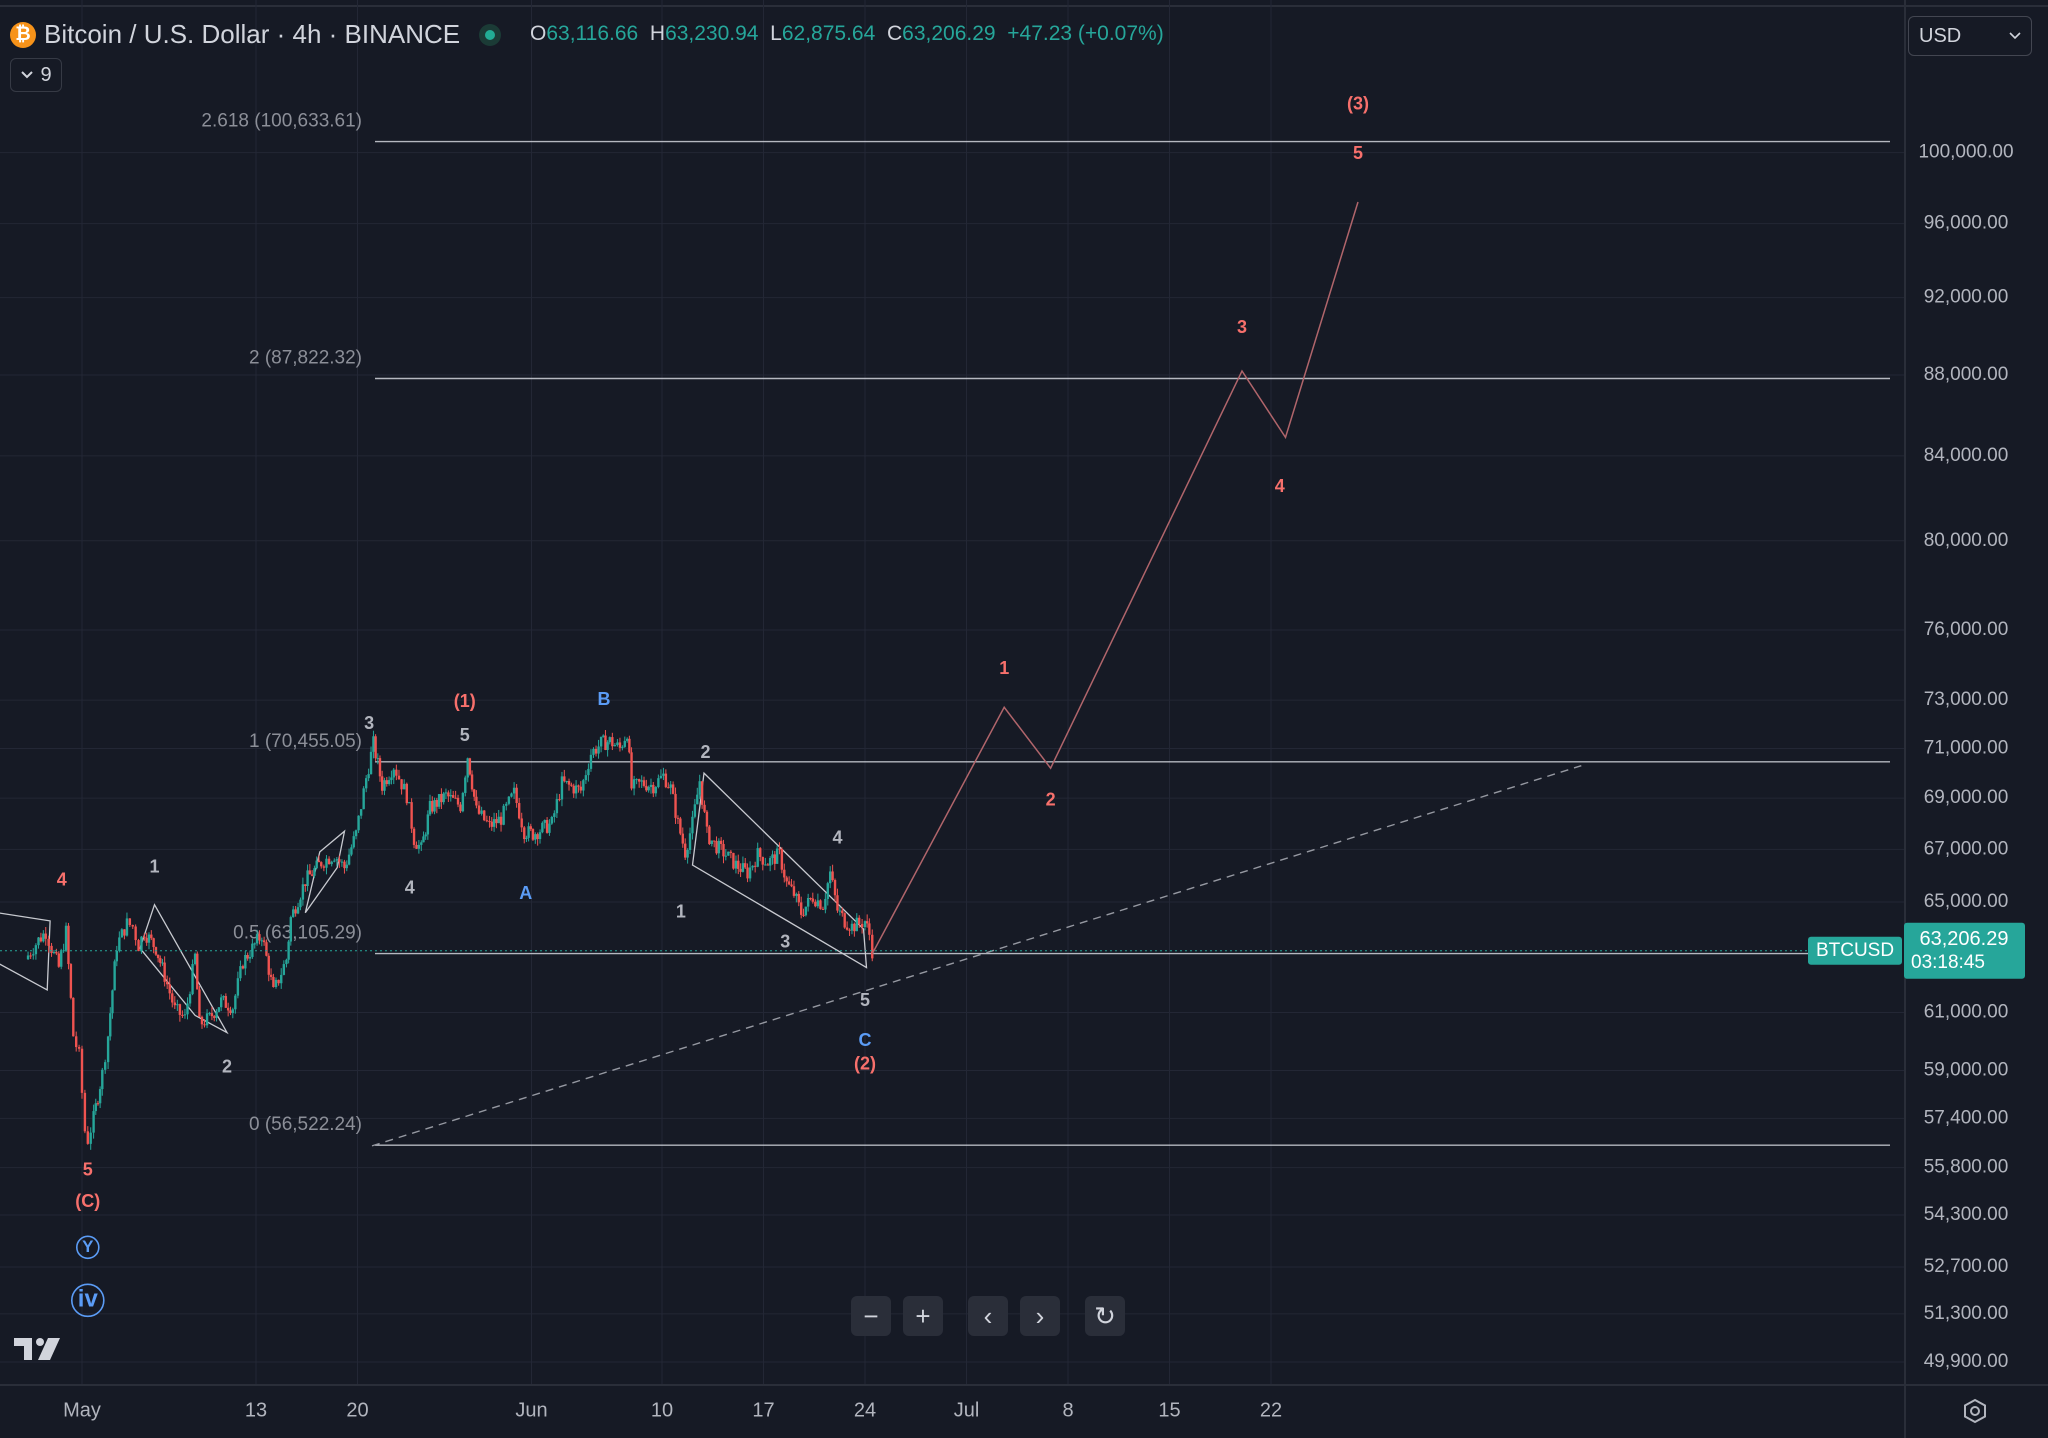 Image resolution: width=2048 pixels, height=1438 pixels. Describe the element at coordinates (1964, 950) in the screenshot. I see `price-tag-bg` at that location.